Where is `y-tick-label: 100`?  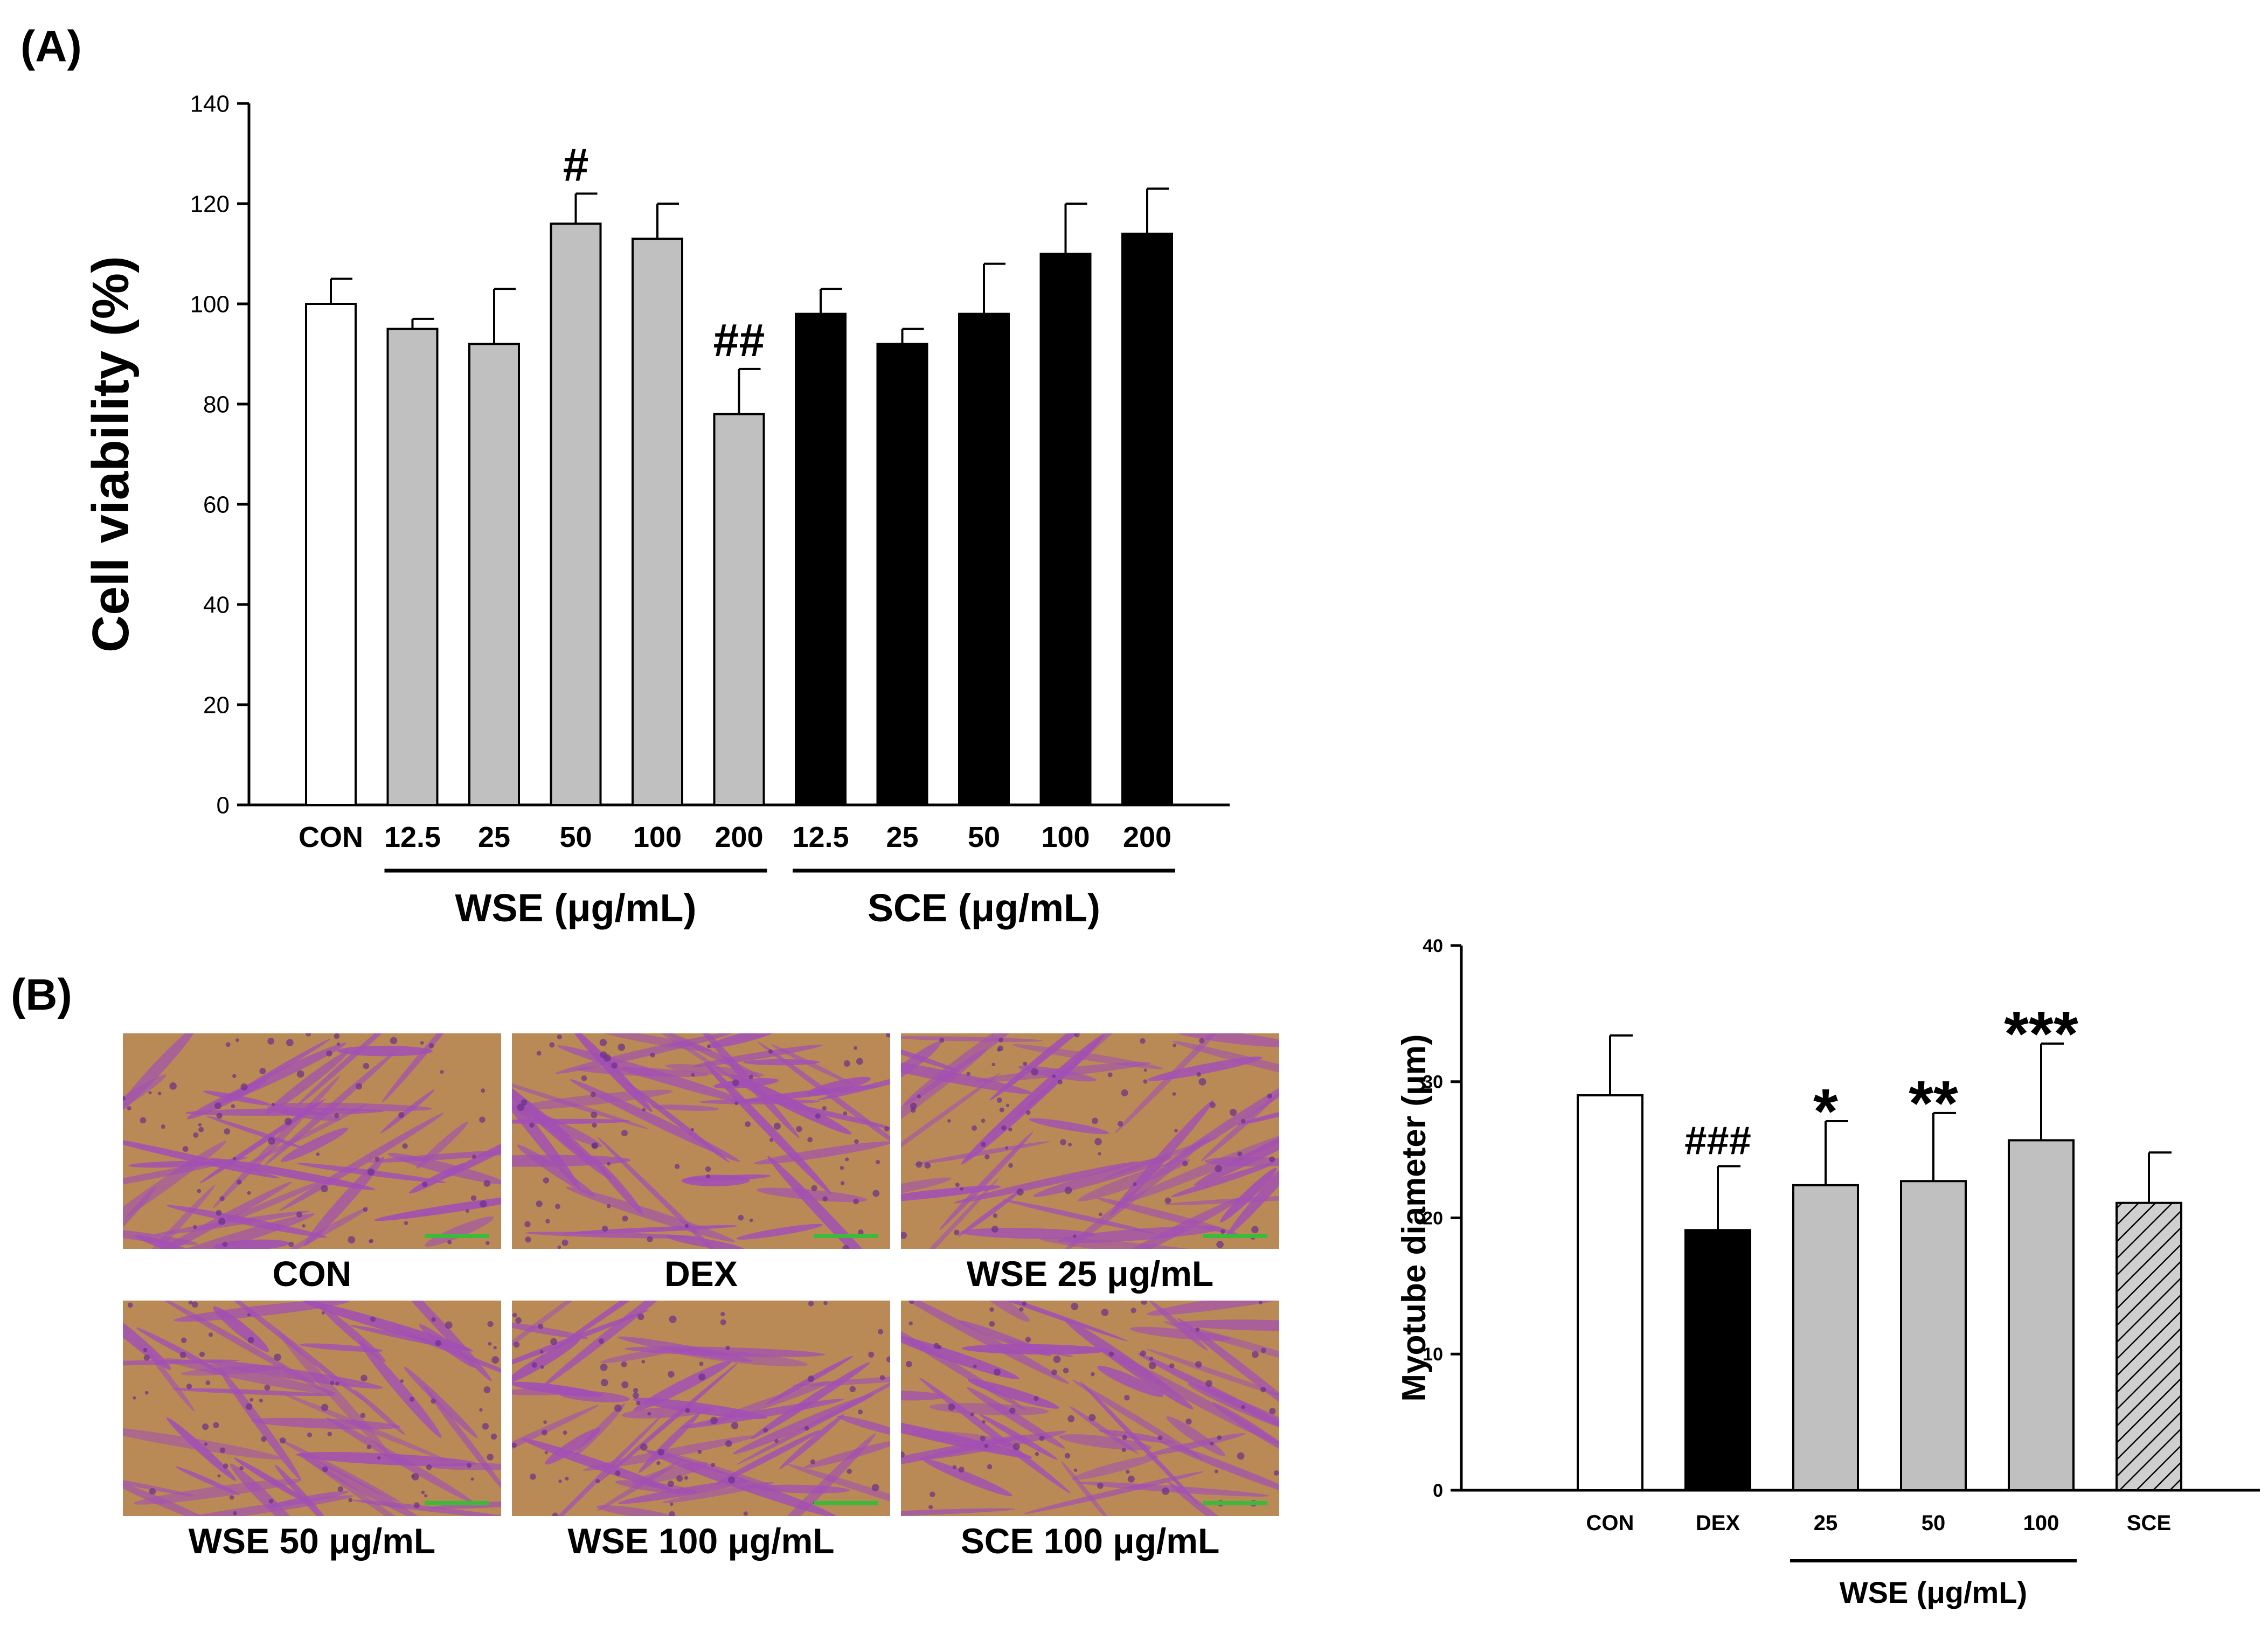
y-tick-label: 100 is located at coordinates (210, 304).